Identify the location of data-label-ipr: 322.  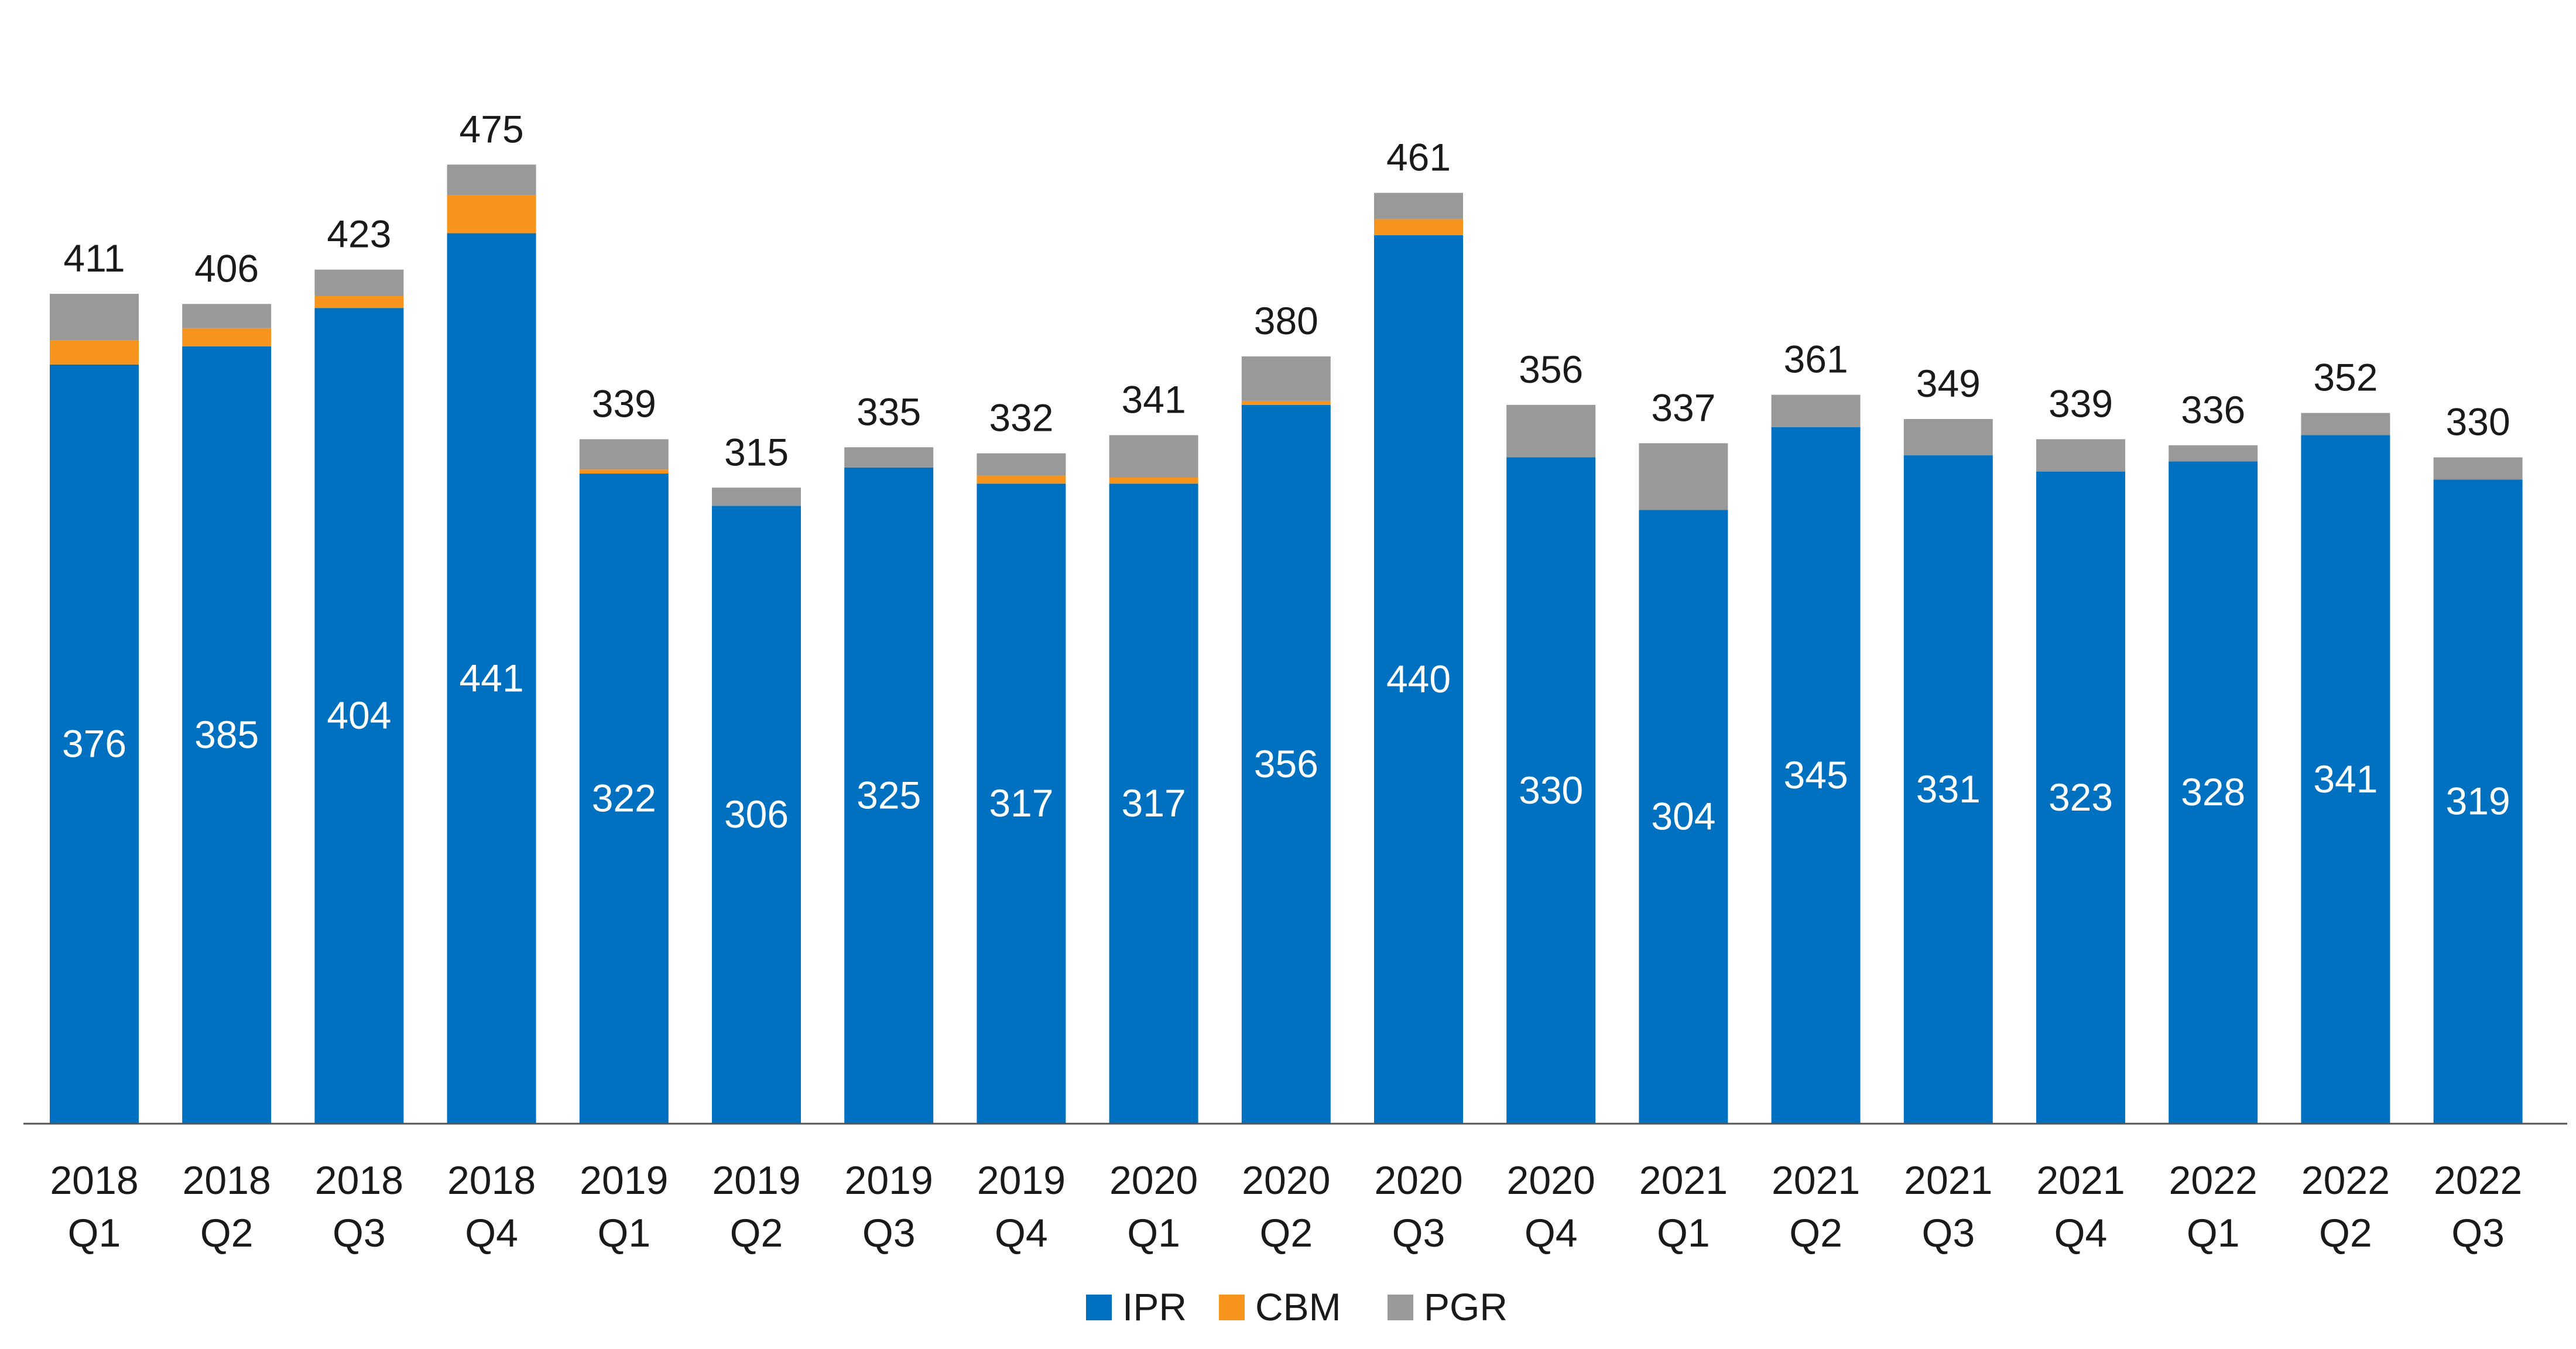
(624, 798).